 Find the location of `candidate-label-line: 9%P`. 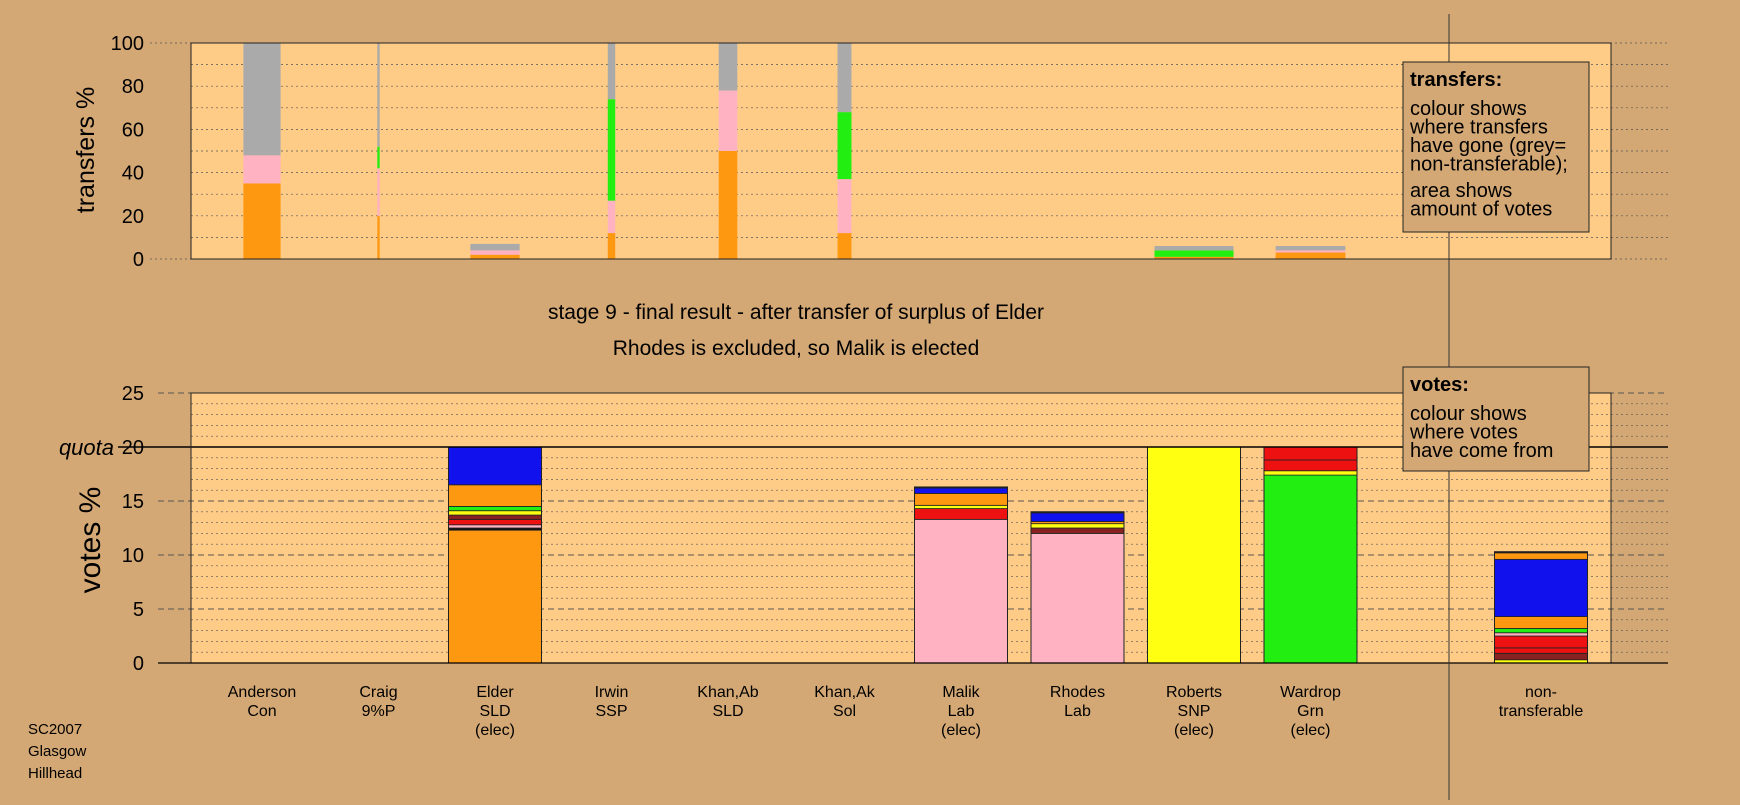

candidate-label-line: 9%P is located at coordinates (379, 711).